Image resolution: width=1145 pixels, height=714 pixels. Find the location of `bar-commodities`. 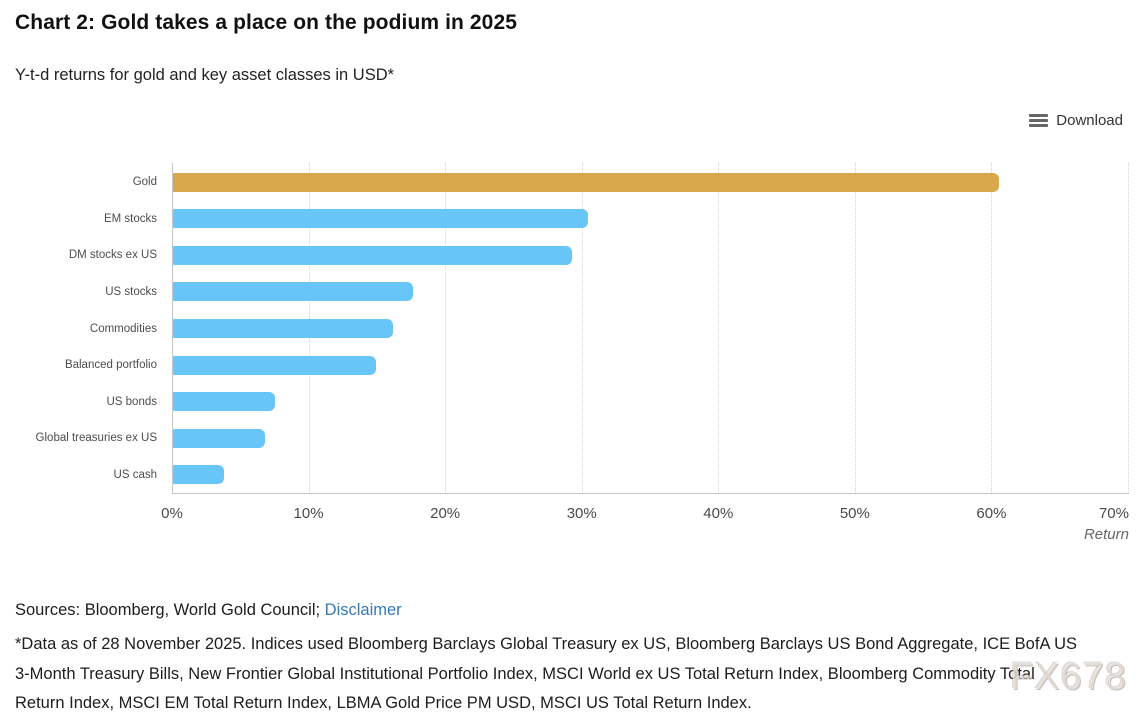

bar-commodities is located at coordinates (283, 328).